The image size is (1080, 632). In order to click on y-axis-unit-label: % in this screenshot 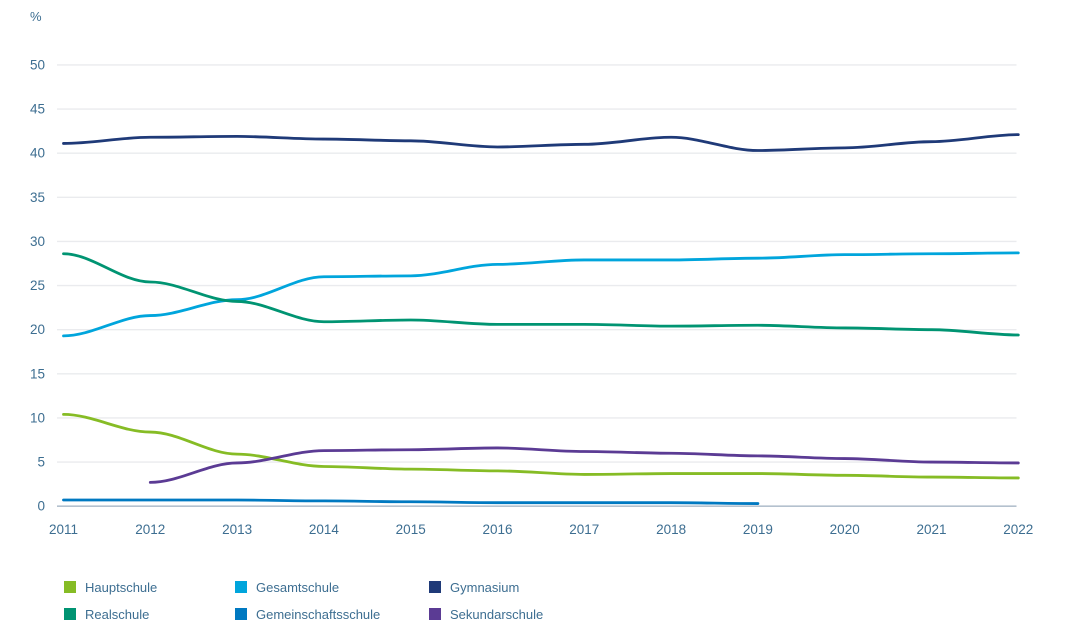, I will do `click(36, 16)`.